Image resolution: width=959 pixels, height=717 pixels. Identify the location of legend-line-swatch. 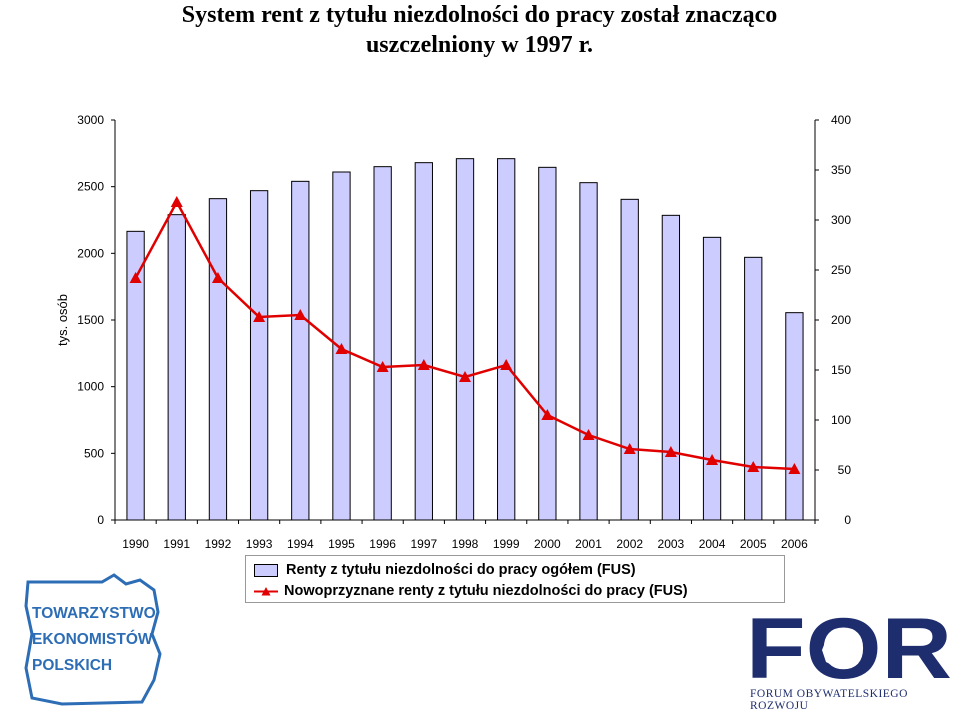
(266, 590).